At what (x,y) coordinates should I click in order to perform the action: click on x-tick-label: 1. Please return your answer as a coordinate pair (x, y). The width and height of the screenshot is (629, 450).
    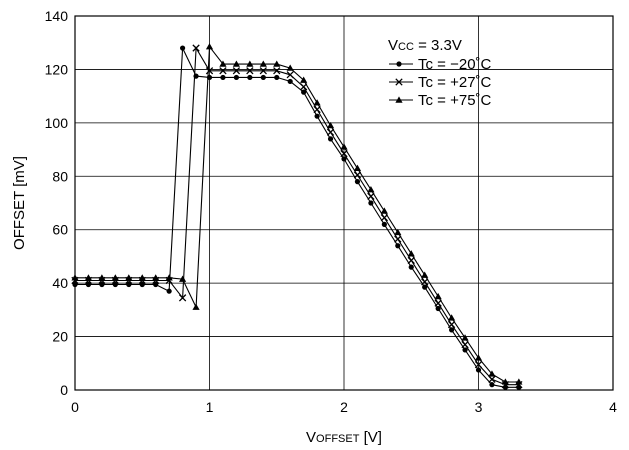
    Looking at the image, I should click on (210, 407).